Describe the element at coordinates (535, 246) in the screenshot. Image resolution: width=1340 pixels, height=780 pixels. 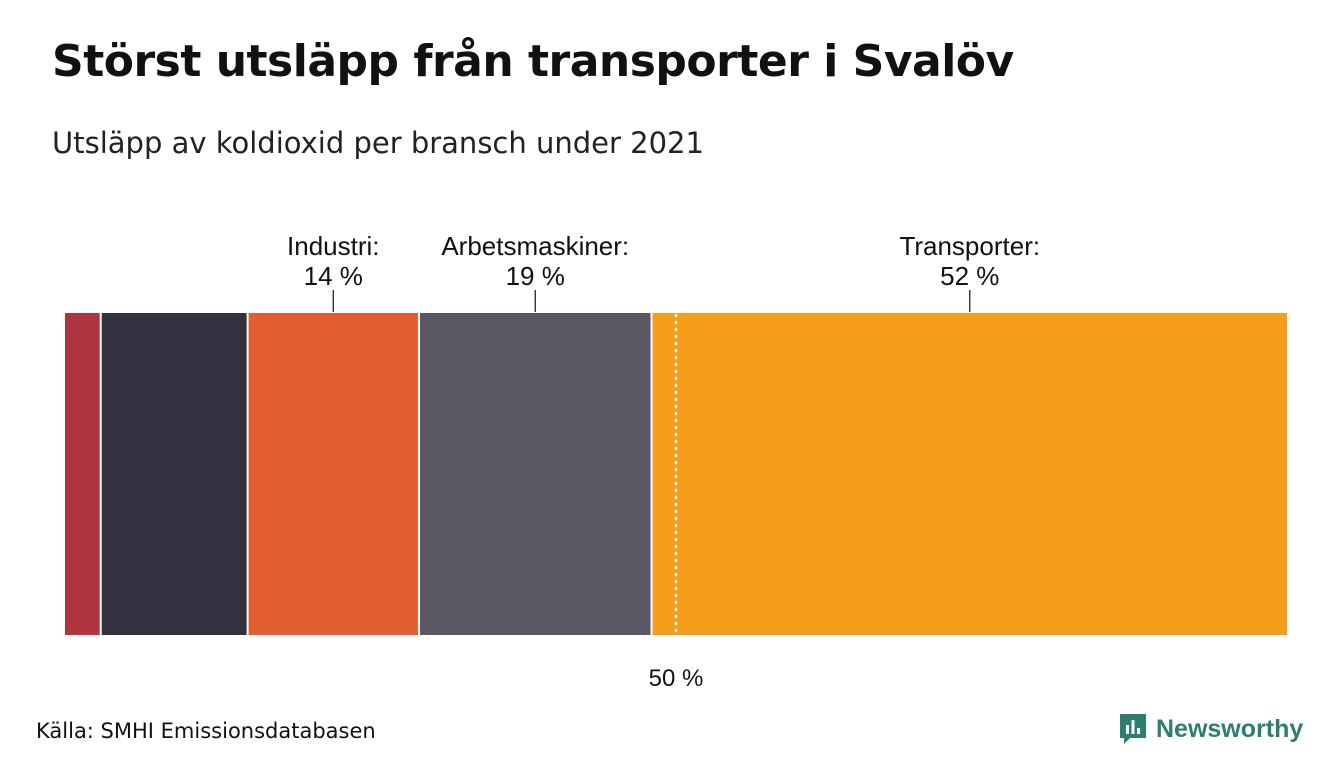
I see `segment-label-4: Arbetsmaskiner:` at that location.